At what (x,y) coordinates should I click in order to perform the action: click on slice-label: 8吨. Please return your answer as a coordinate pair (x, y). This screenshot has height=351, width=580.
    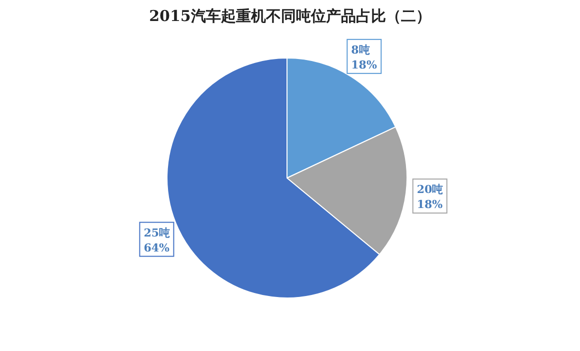
    Looking at the image, I should click on (360, 49).